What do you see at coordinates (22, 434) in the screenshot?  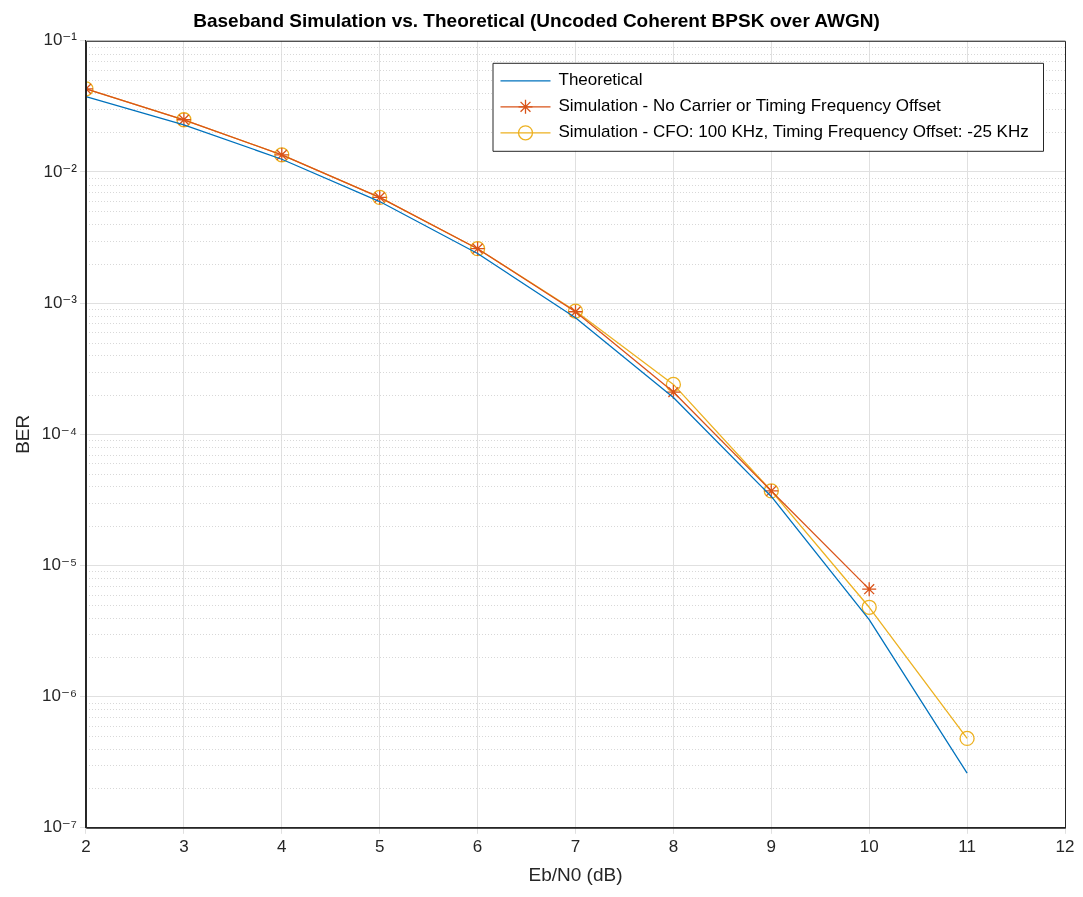 I see `y-axis-title: BER` at bounding box center [22, 434].